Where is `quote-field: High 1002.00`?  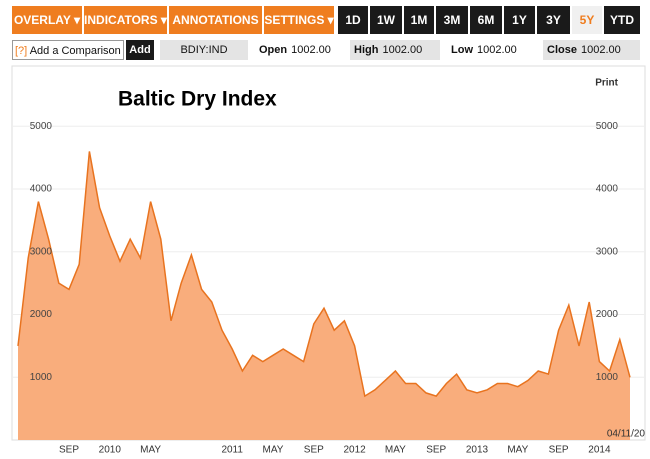 quote-field: High 1002.00 is located at coordinates (395, 50).